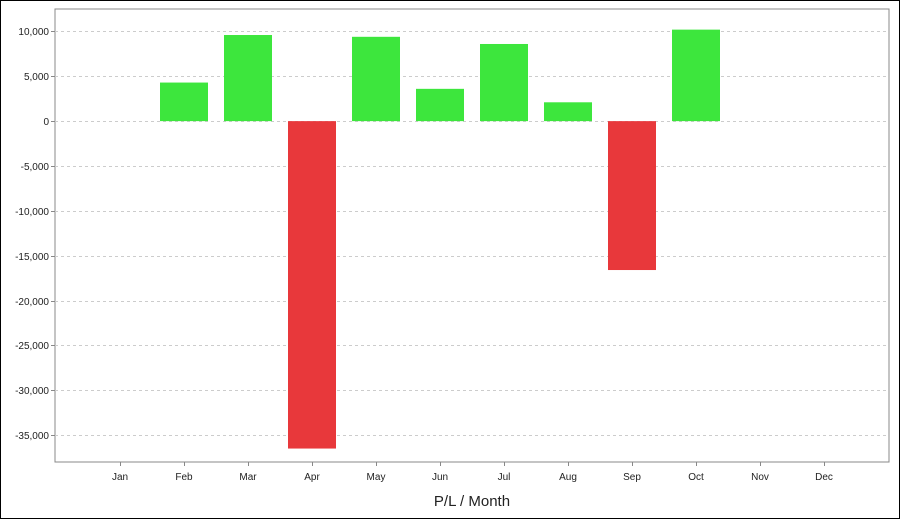 Image resolution: width=900 pixels, height=519 pixels. What do you see at coordinates (120, 477) in the screenshot?
I see `x-tick-label: Jan` at bounding box center [120, 477].